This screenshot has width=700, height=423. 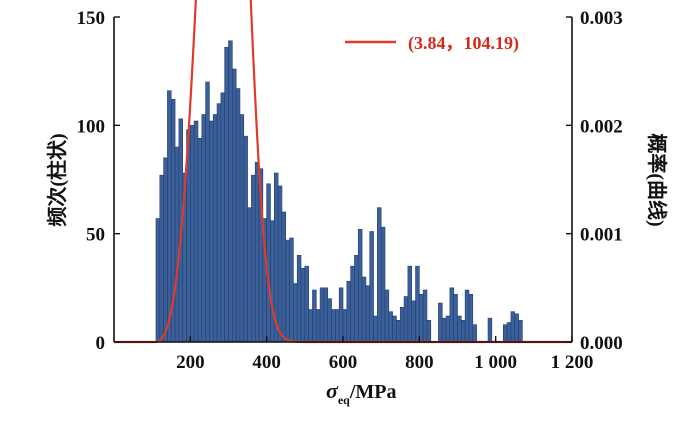 What do you see at coordinates (495, 362) in the screenshot?
I see `x-tick-label: 1 000` at bounding box center [495, 362].